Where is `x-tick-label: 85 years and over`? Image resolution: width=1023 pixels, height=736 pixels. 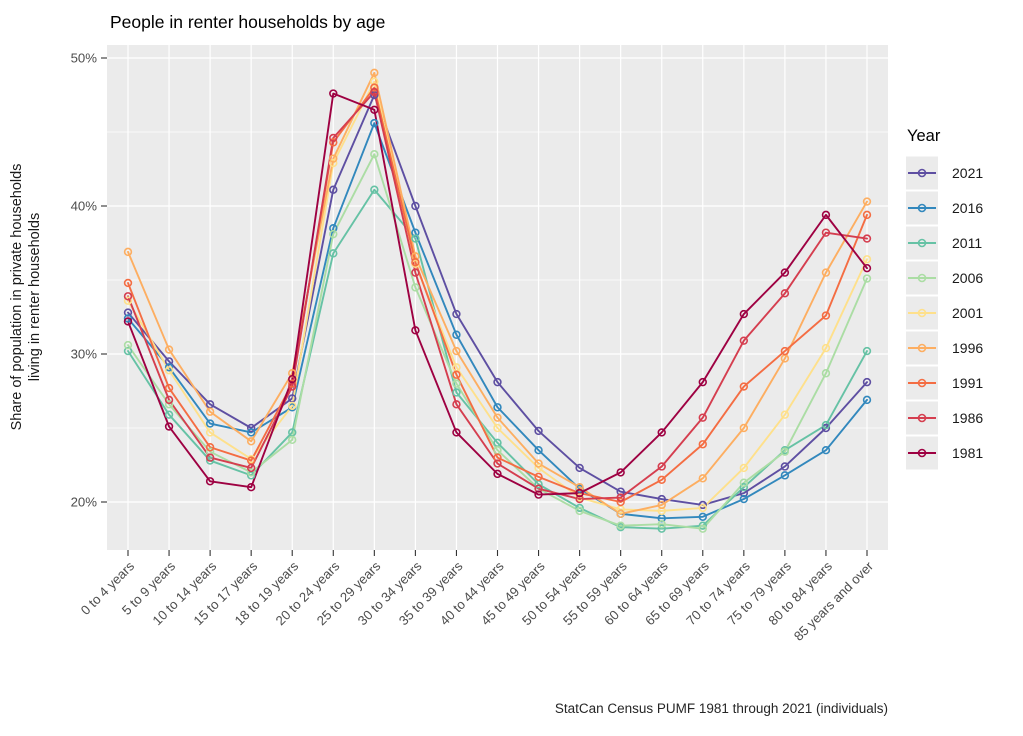 x-tick-label: 85 years and over is located at coordinates (834, 601).